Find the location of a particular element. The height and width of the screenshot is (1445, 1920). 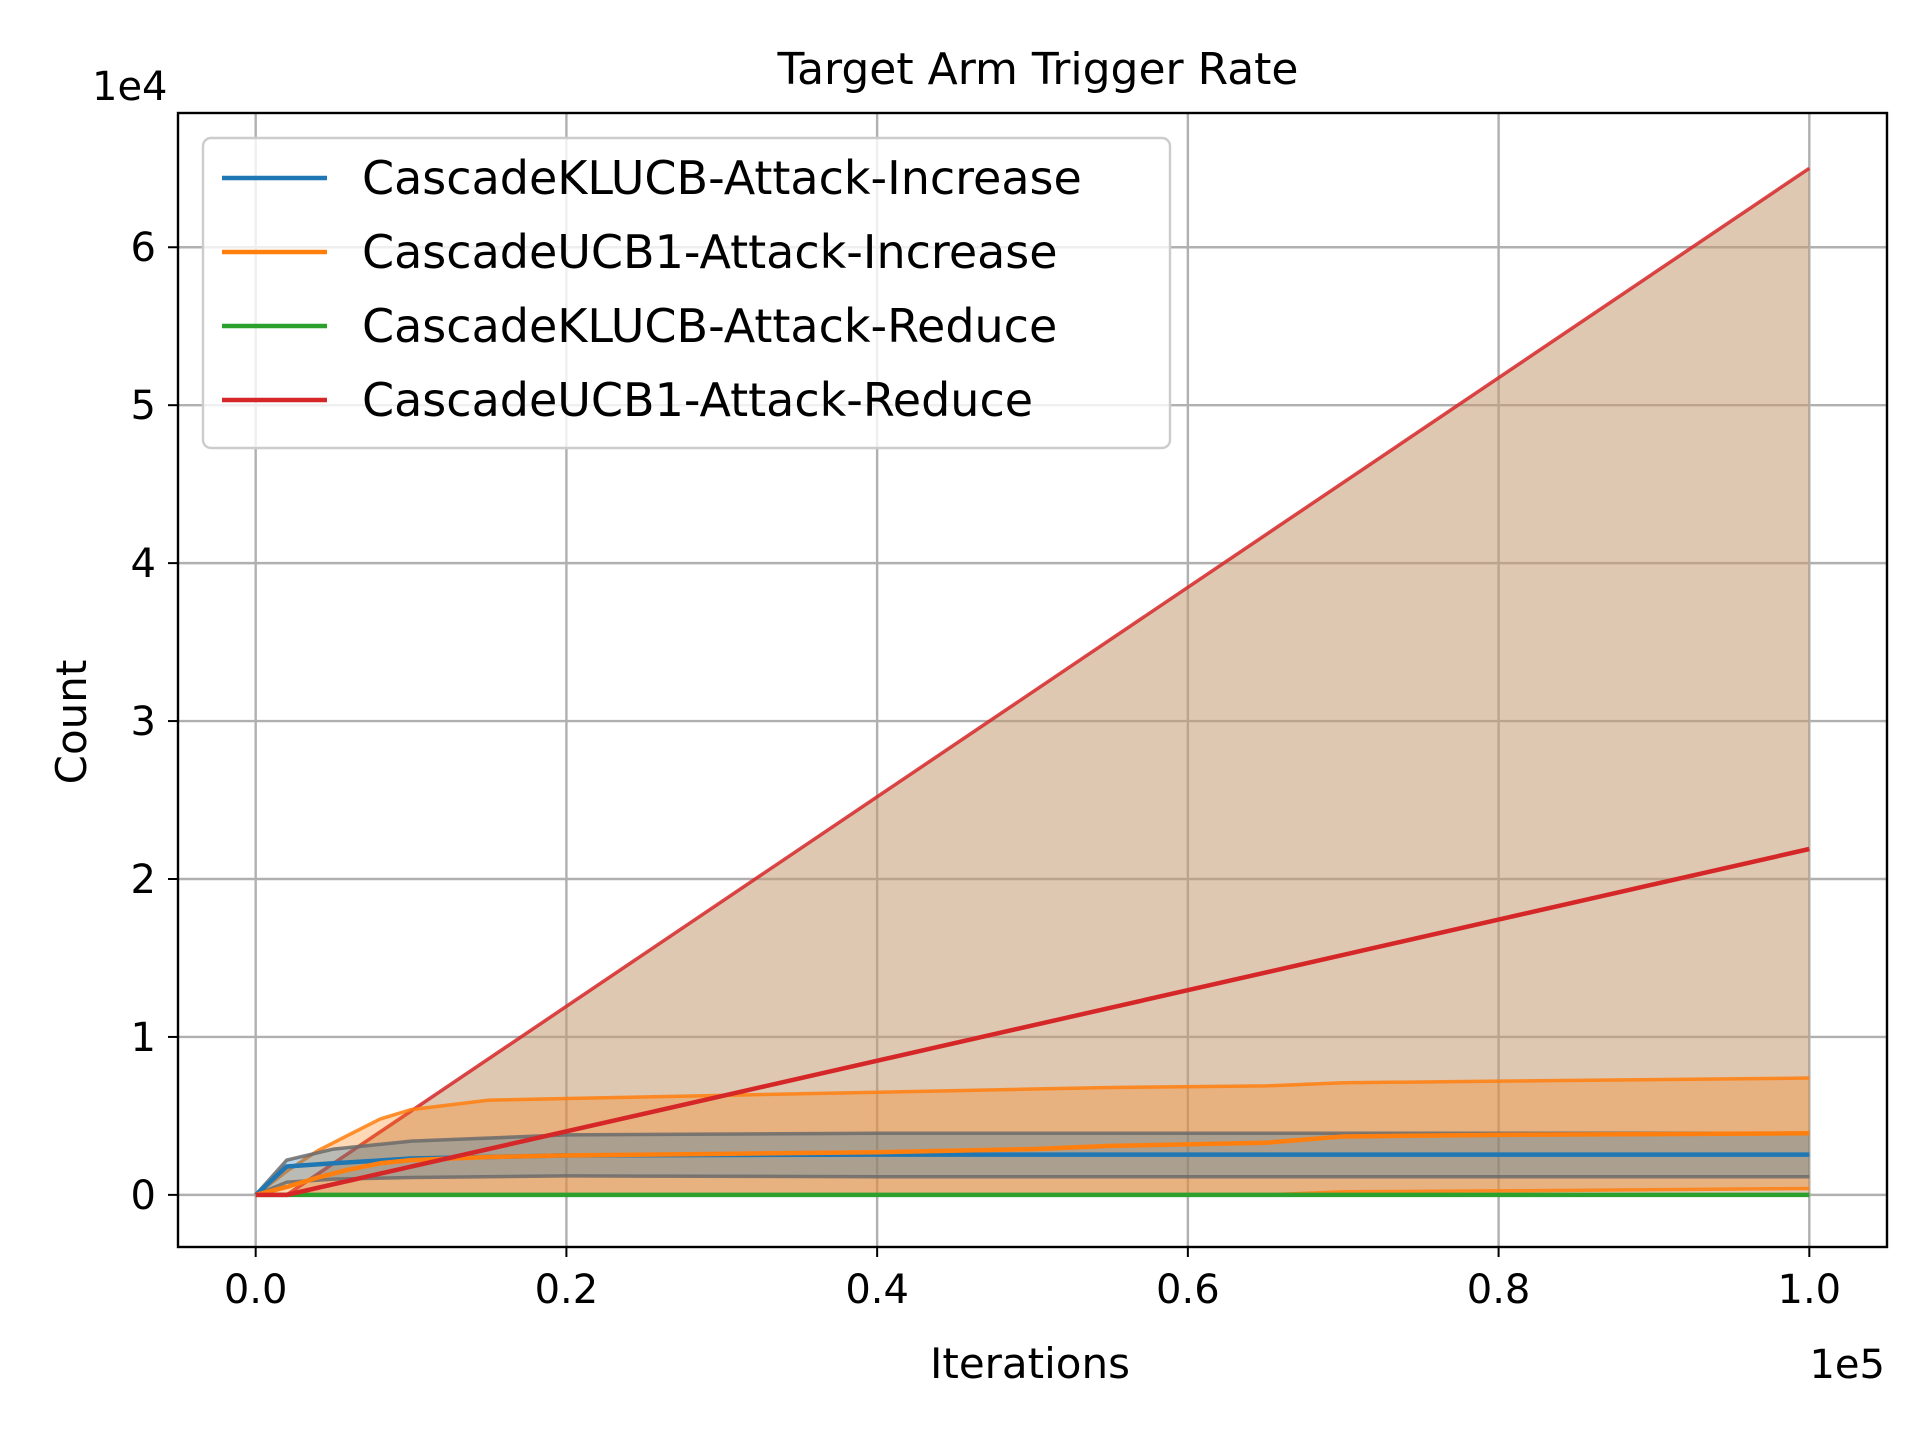

x-tick-label: 0.2 is located at coordinates (567, 1290).